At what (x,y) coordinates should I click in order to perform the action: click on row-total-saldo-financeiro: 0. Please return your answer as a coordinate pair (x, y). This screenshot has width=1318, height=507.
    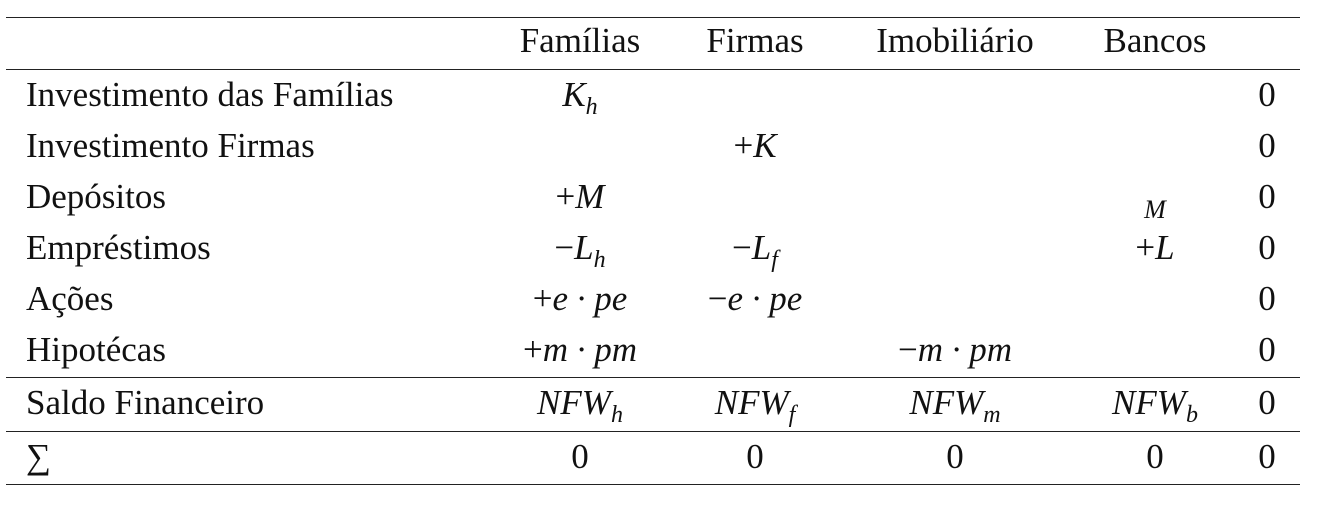
    Looking at the image, I should click on (1267, 402).